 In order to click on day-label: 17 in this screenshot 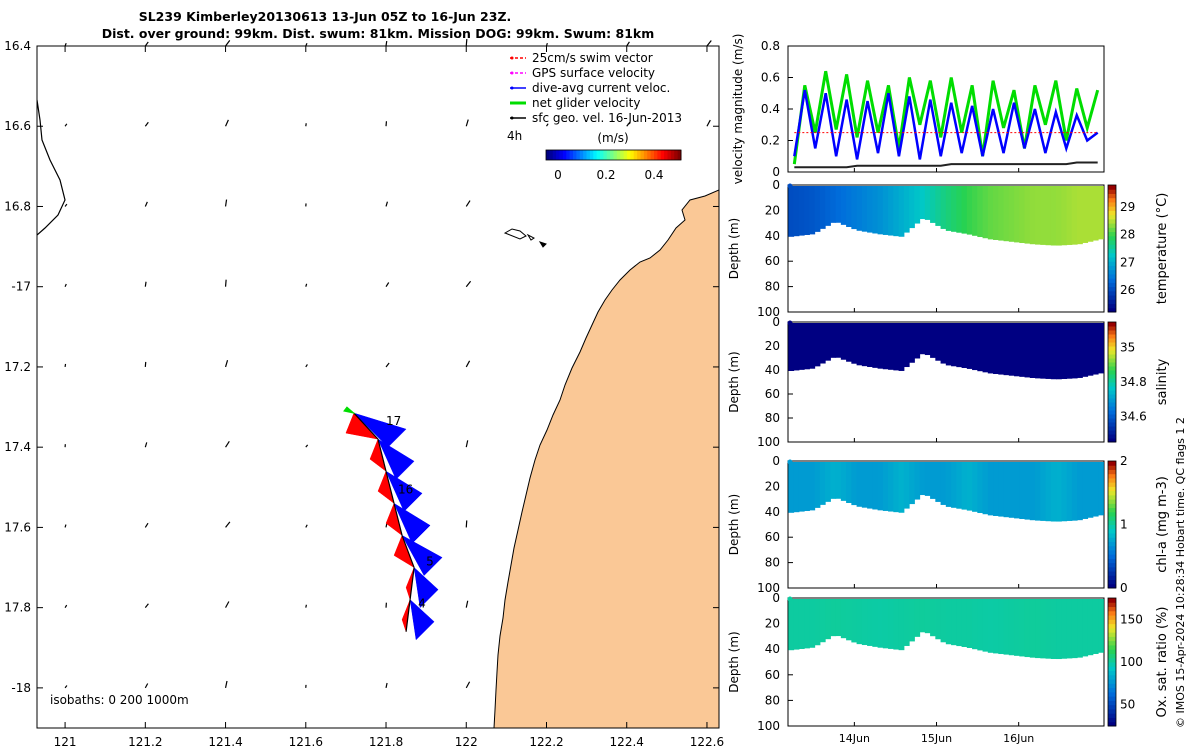, I will do `click(393, 421)`.